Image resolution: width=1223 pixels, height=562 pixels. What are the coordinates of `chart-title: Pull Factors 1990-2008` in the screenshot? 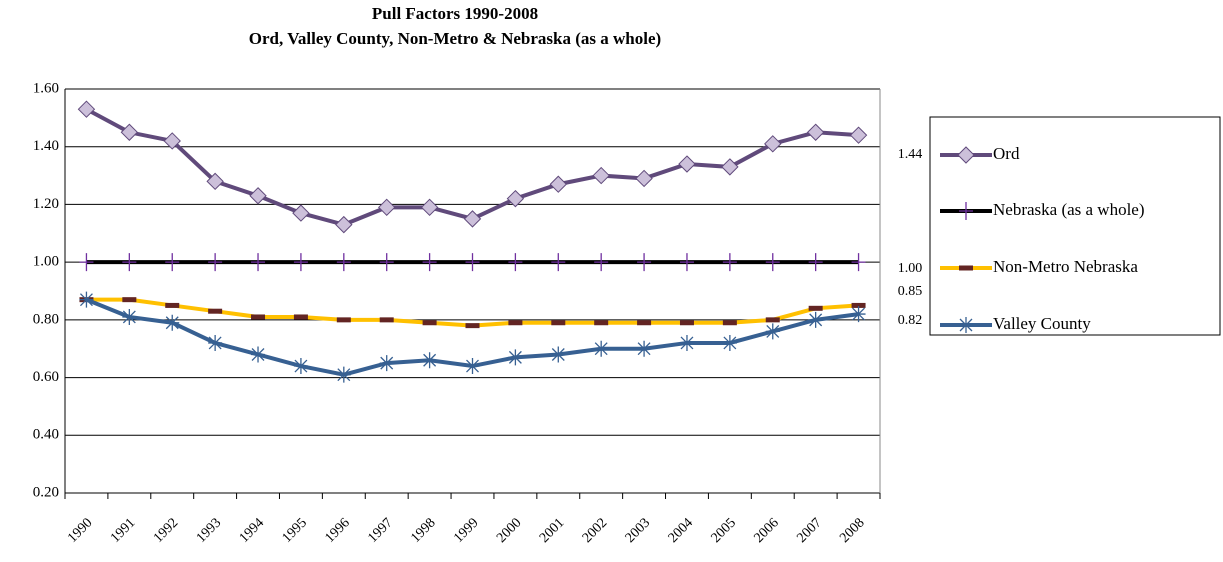 It's located at (455, 13).